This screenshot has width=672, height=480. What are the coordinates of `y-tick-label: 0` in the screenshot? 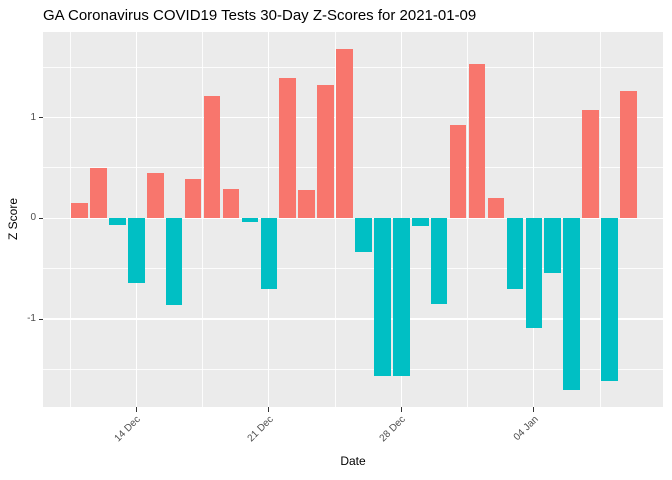 It's located at (33, 218).